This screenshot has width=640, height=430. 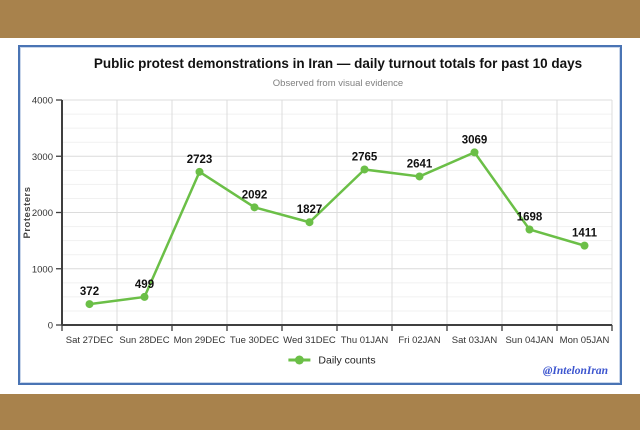 I want to click on x-tick-label: Thu 01JAN, so click(x=365, y=340).